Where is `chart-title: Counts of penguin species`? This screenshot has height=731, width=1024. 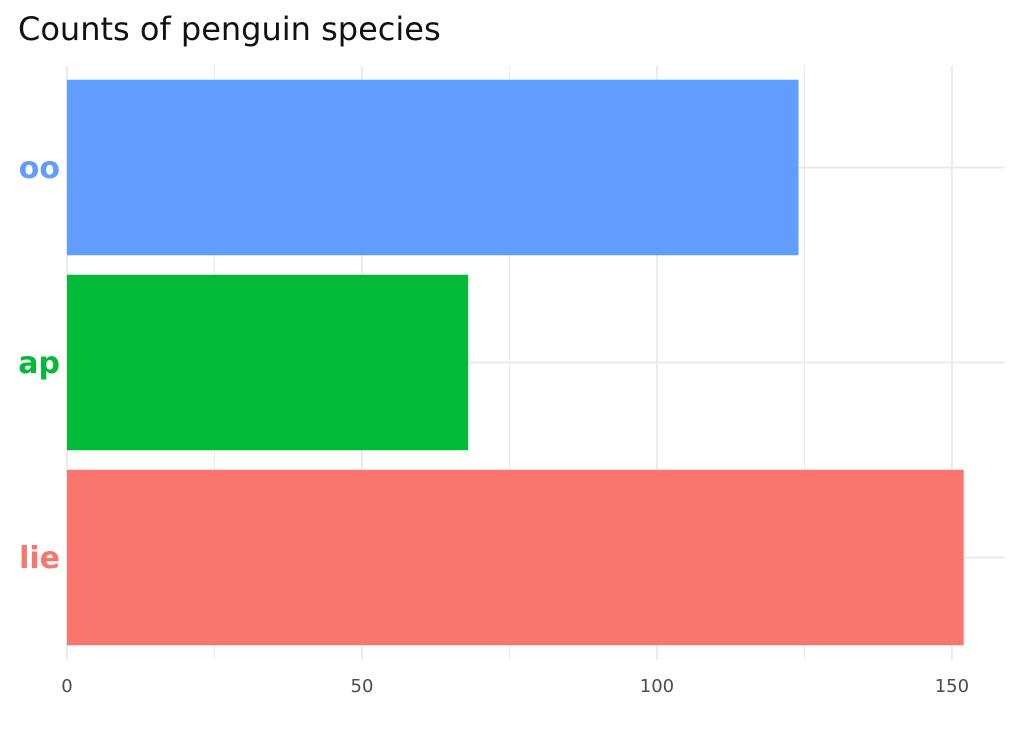 chart-title: Counts of penguin species is located at coordinates (229, 29).